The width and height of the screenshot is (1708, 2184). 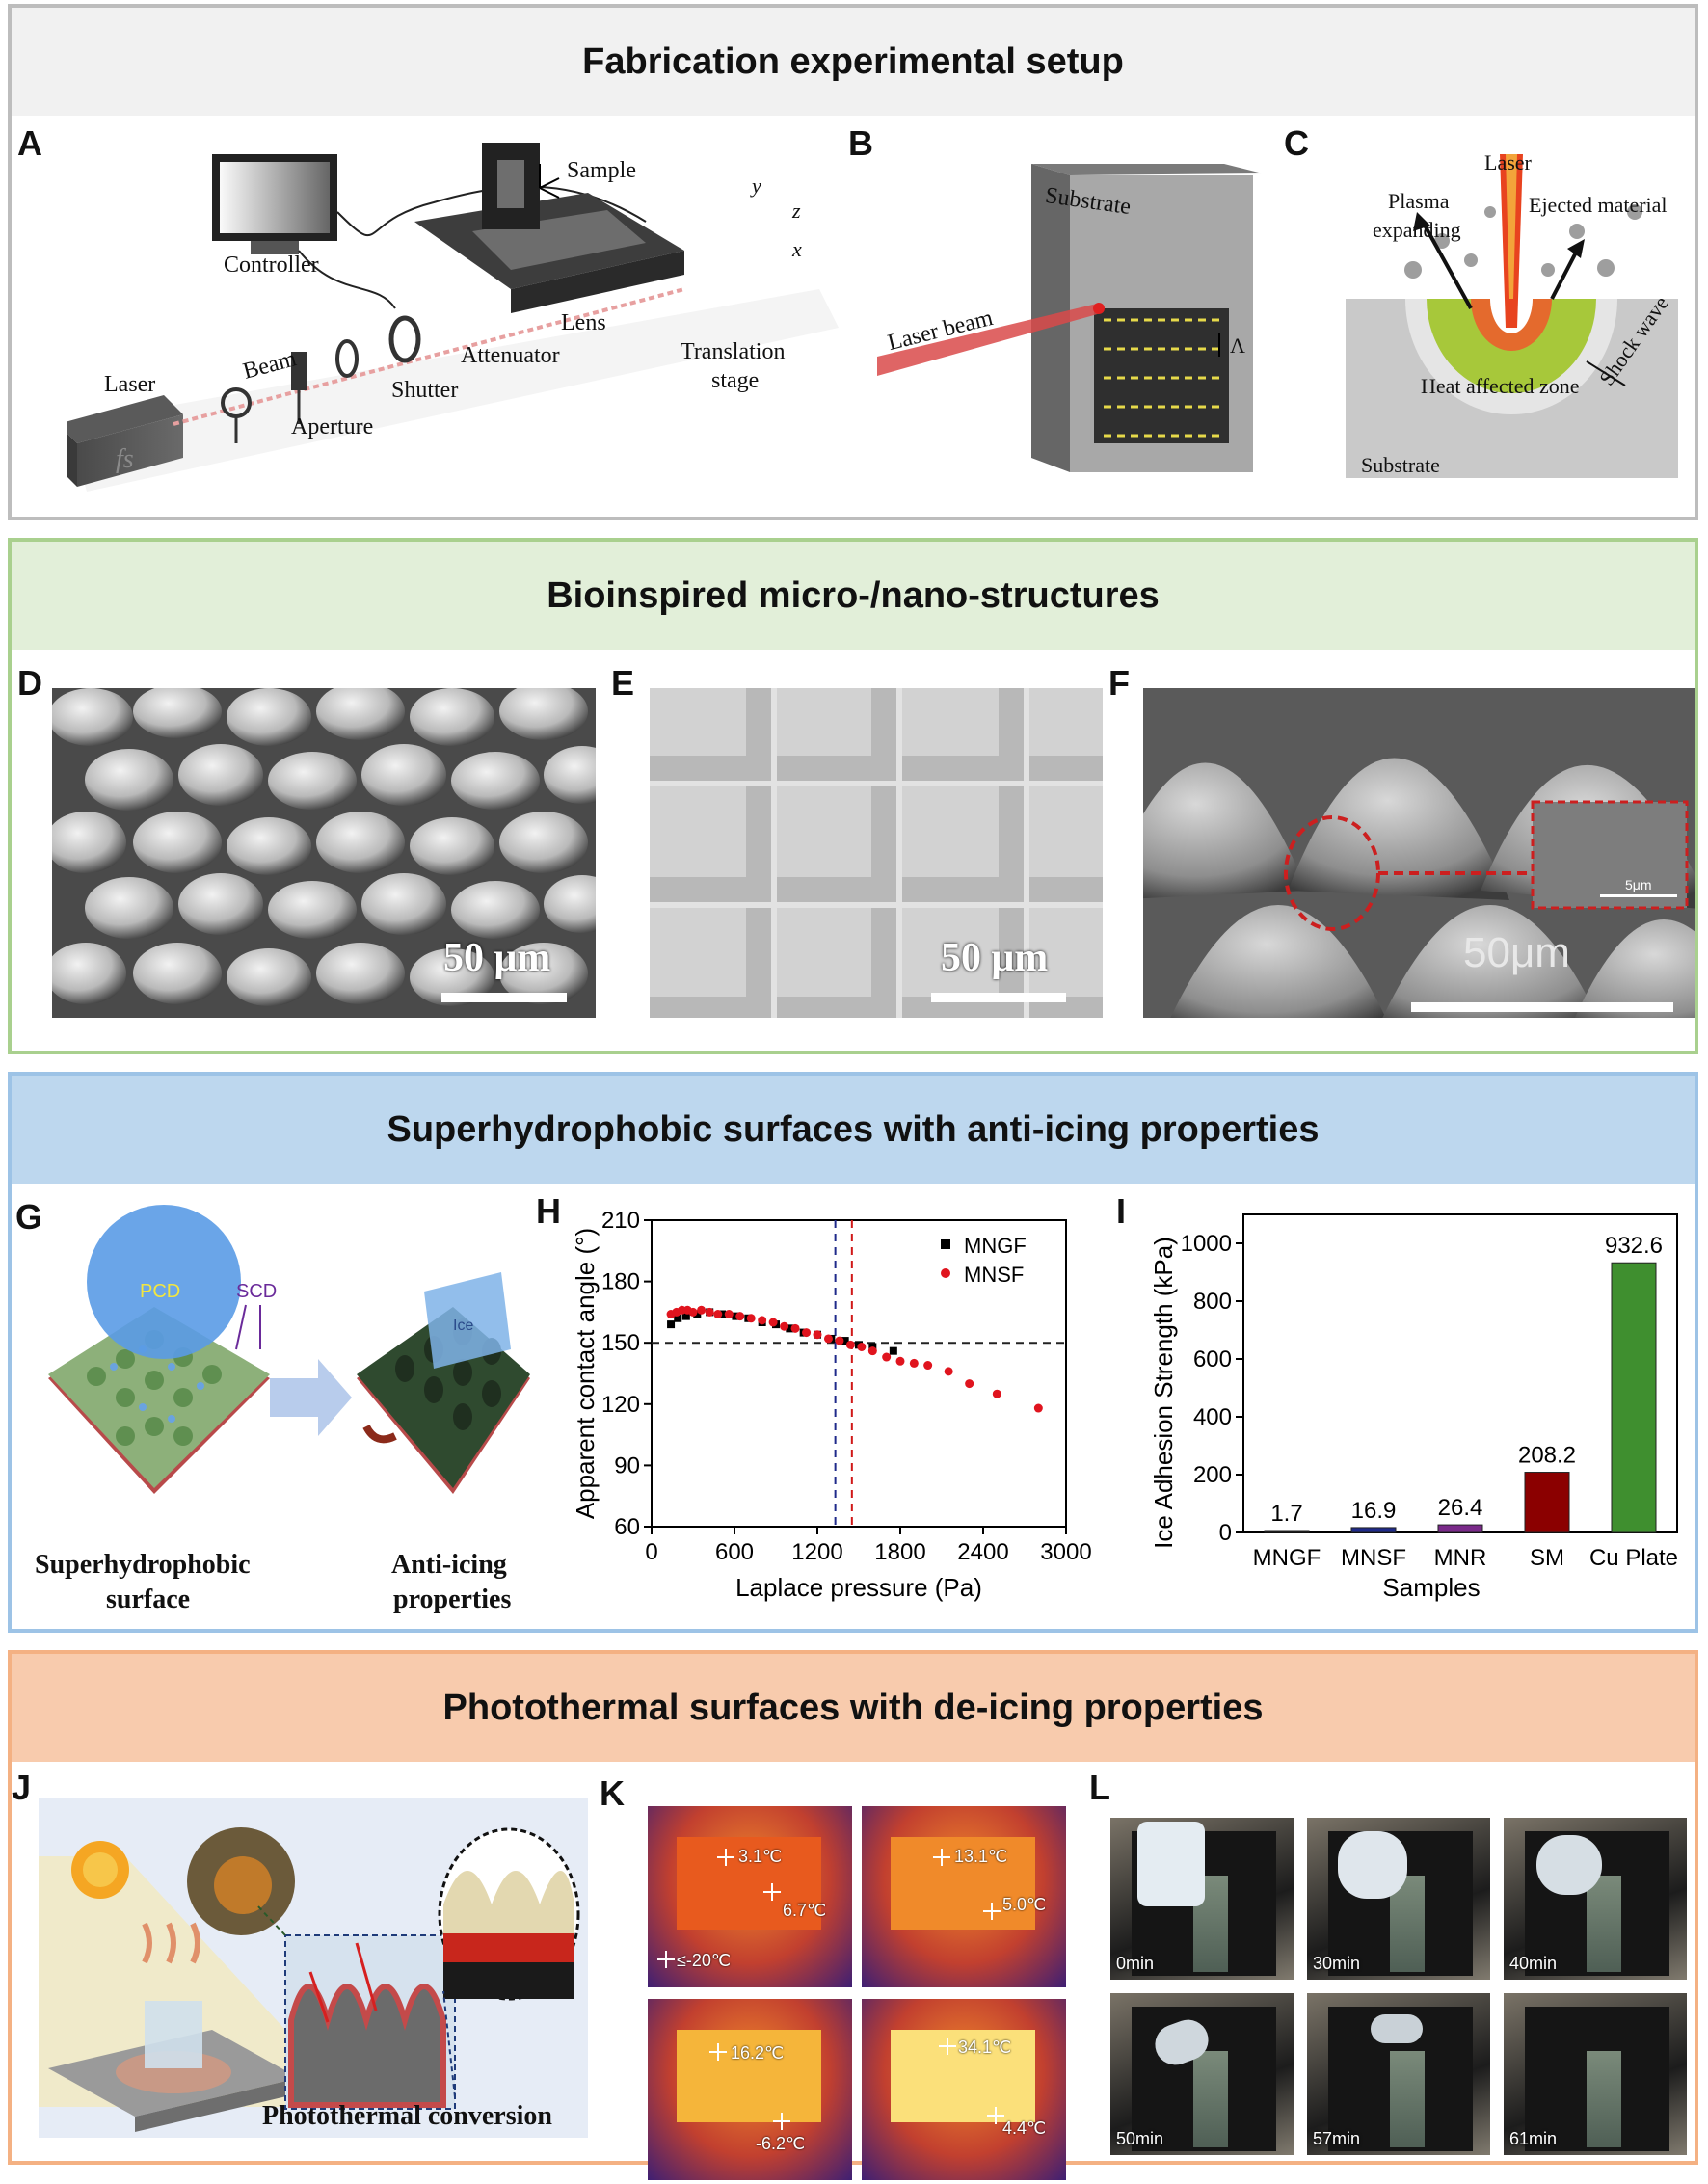 What do you see at coordinates (627, 1527) in the screenshot?
I see `y-tick-label: 60` at bounding box center [627, 1527].